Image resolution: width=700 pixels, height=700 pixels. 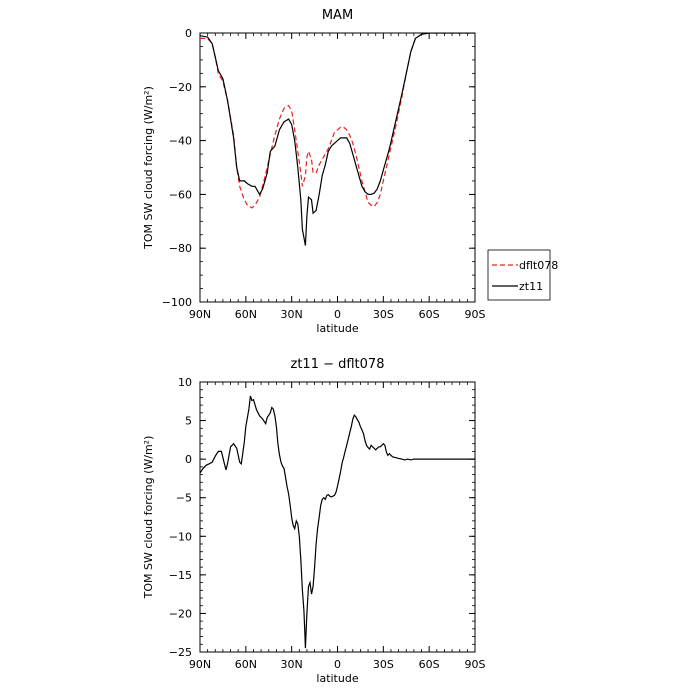 What do you see at coordinates (180, 575) in the screenshot?
I see `y-tick-label: −15` at bounding box center [180, 575].